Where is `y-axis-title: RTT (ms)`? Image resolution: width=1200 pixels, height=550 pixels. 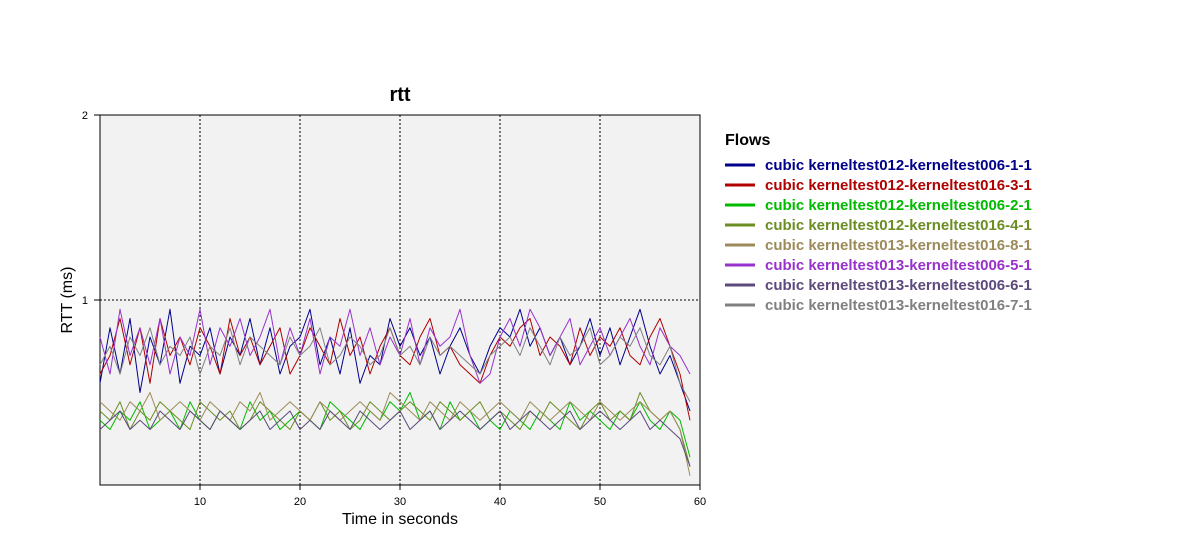
y-axis-title: RTT (ms) is located at coordinates (67, 300).